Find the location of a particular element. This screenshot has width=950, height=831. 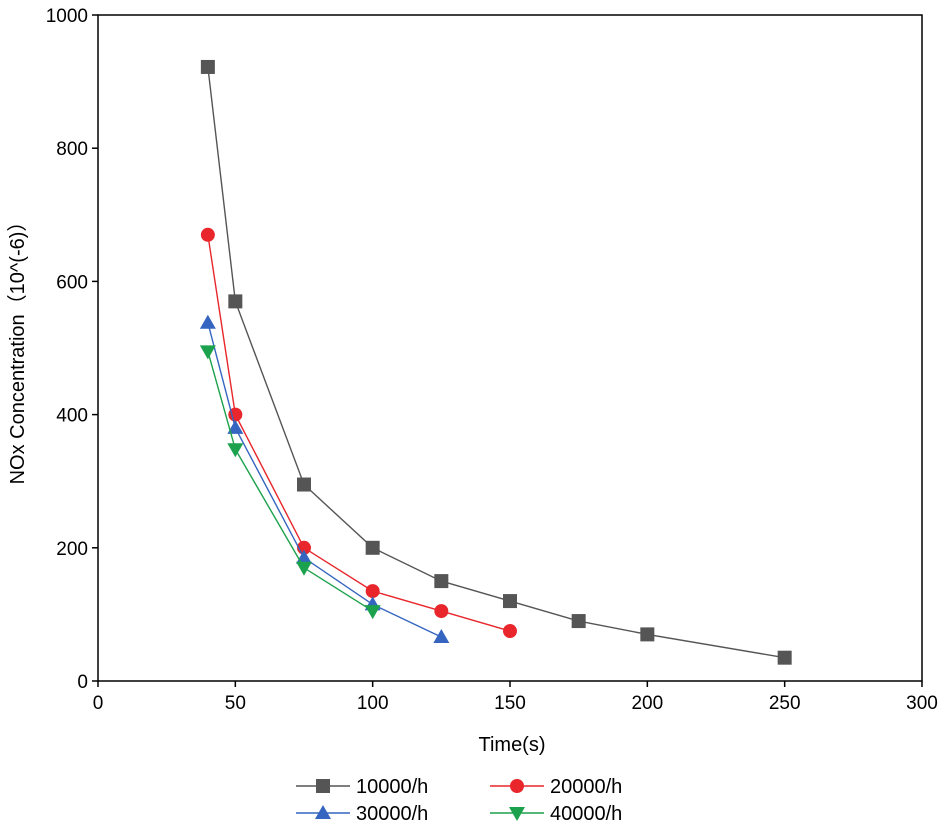

legend-label: 10000/h is located at coordinates (392, 787).